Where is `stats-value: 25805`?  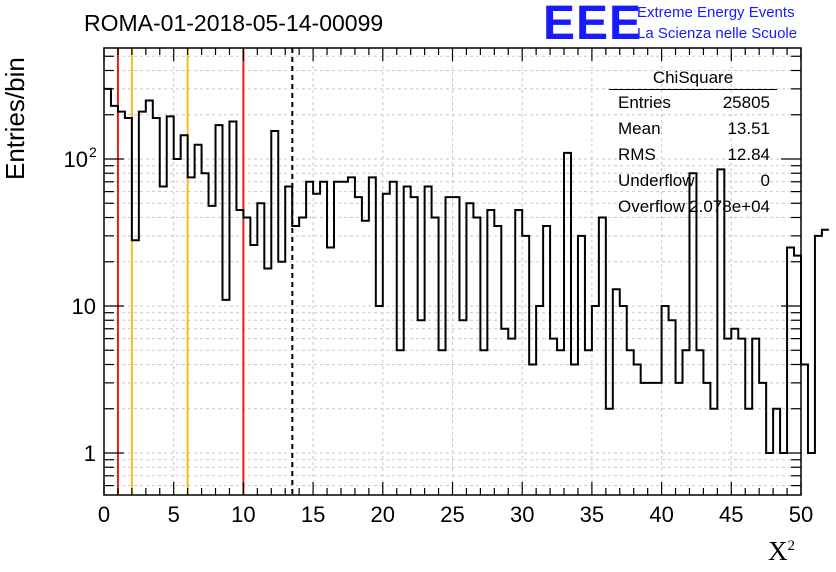 stats-value: 25805 is located at coordinates (746, 102).